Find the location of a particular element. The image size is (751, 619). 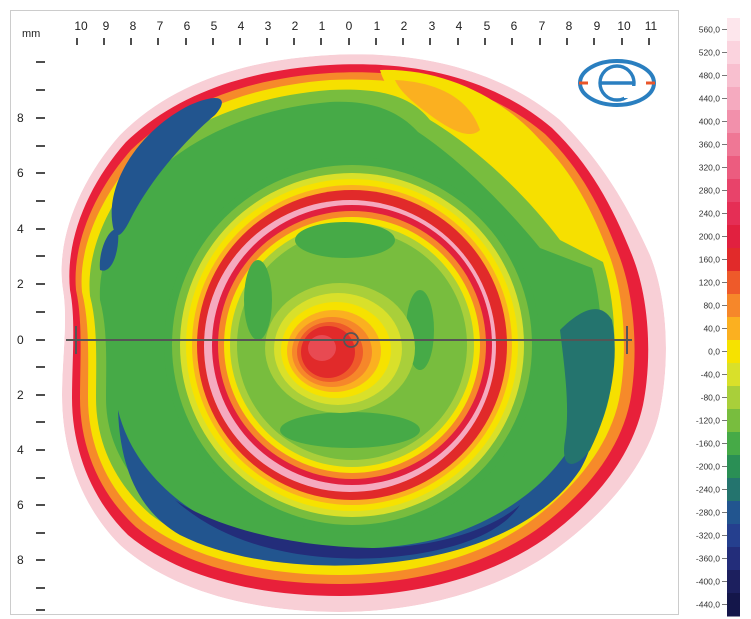

scale-label: 0,0 is located at coordinates (714, 352).